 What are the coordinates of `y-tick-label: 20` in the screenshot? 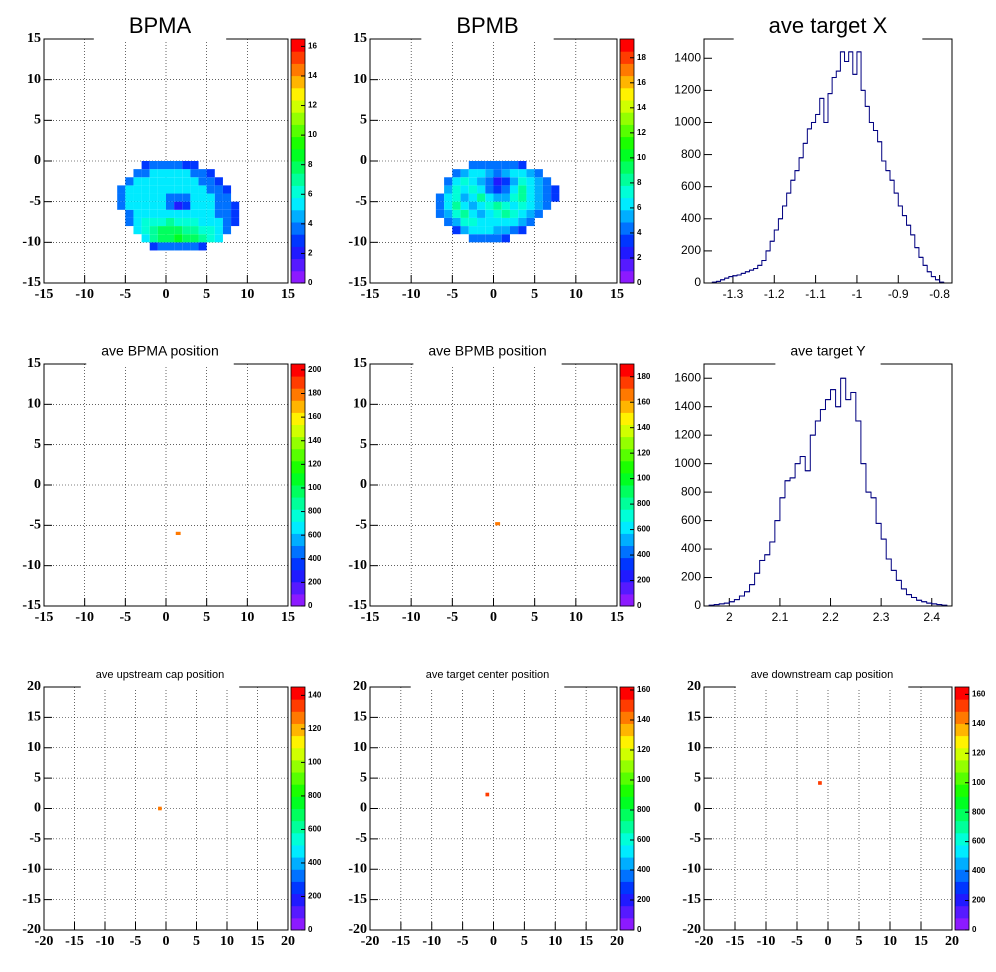 It's located at (694, 686).